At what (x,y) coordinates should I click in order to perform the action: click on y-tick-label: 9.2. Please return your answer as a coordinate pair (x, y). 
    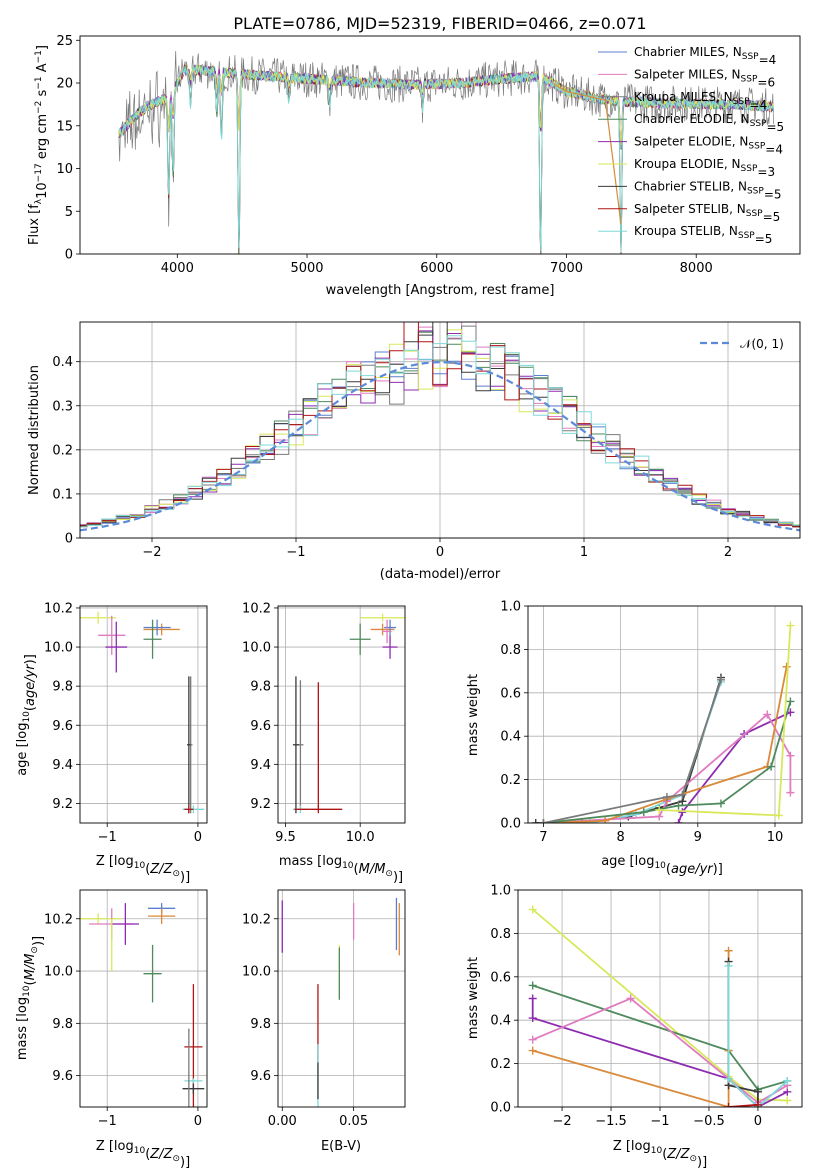
    Looking at the image, I should click on (260, 804).